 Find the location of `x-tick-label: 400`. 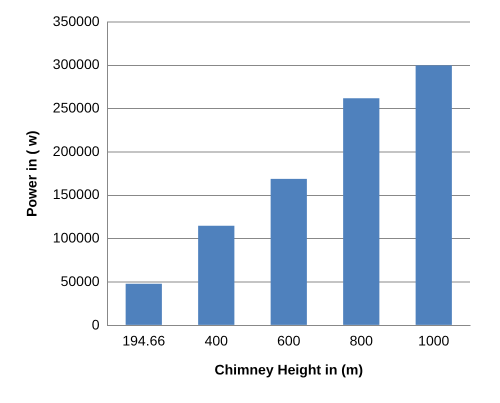

x-tick-label: 400 is located at coordinates (216, 340).